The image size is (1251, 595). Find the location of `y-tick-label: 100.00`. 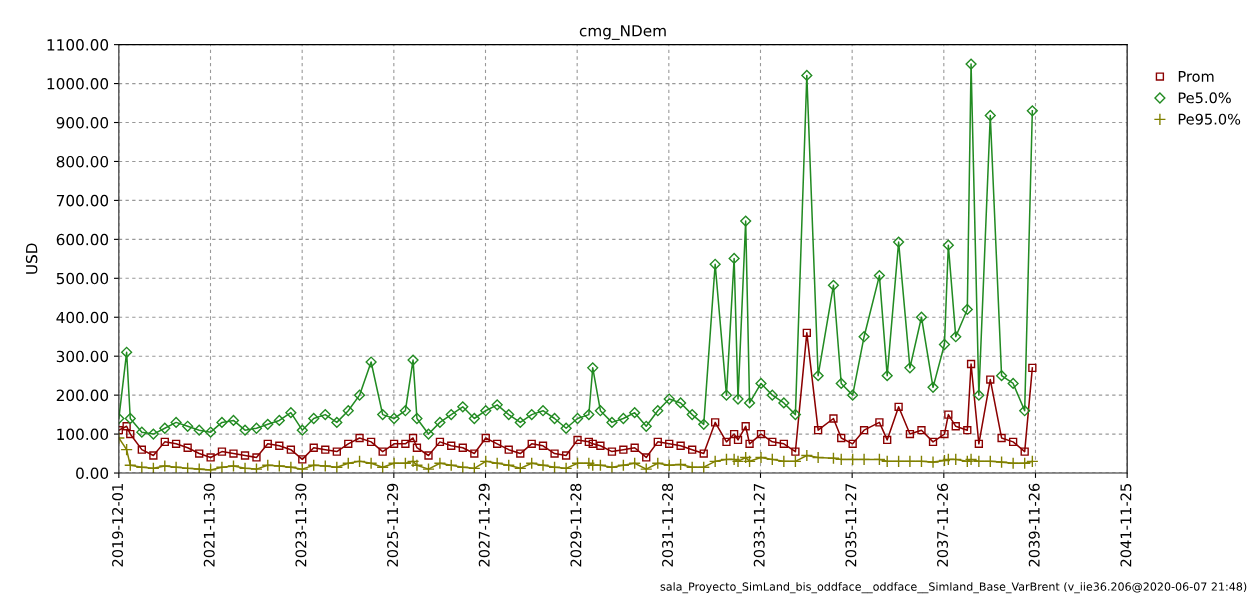

y-tick-label: 100.00 is located at coordinates (83, 434).